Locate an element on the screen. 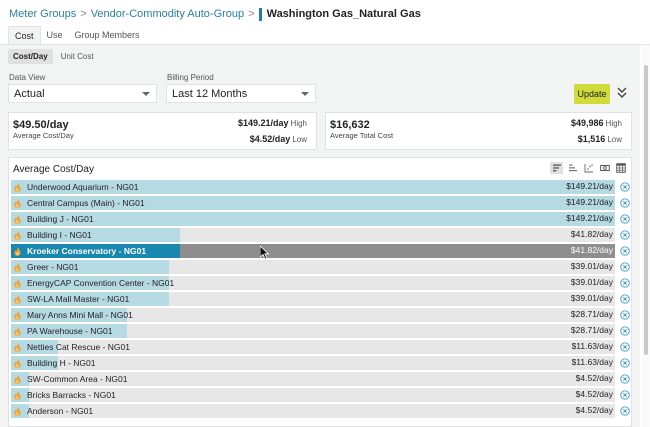  bar-track: Mary Anns Mini Mall - NG01 is located at coordinates (313, 315).